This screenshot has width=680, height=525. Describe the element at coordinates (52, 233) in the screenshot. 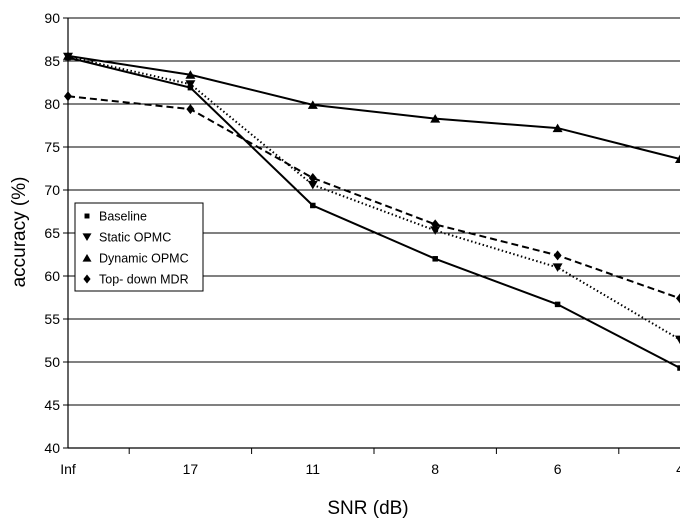

I see `y-tick-label: 65` at that location.